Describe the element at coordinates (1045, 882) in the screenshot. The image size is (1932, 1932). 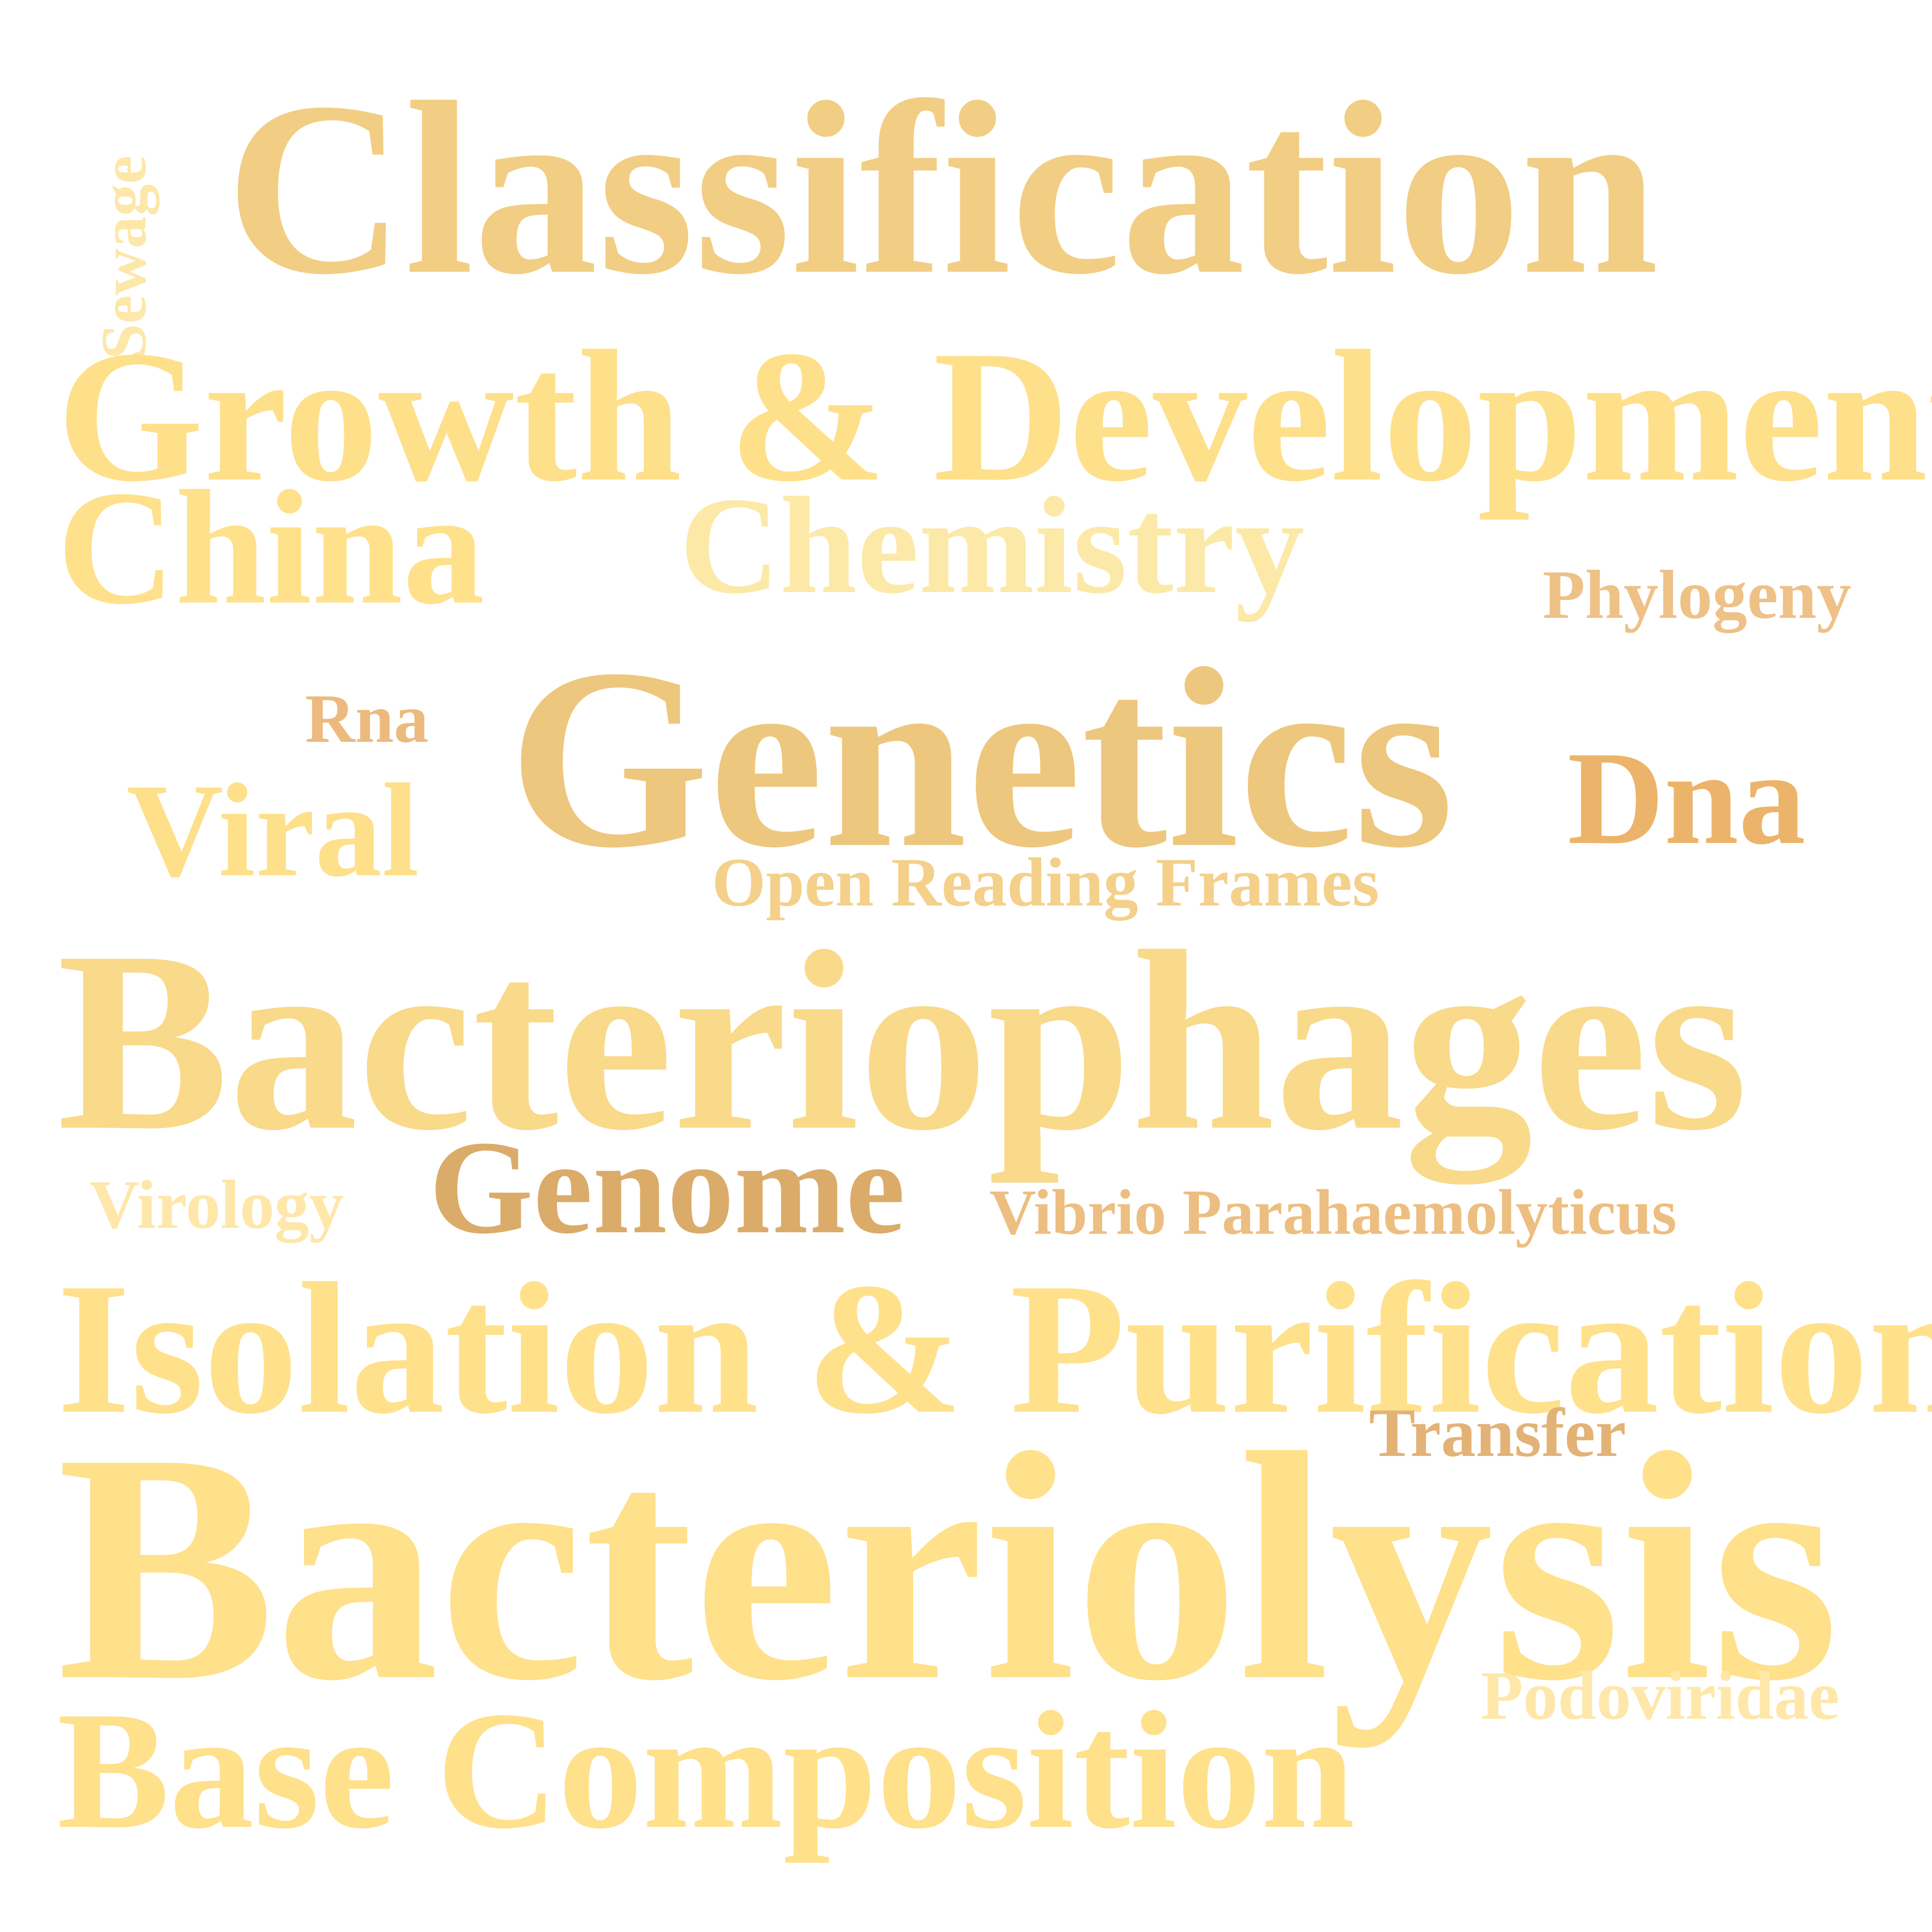
I see `word-open-reading-frames: Open Reading Frames` at that location.